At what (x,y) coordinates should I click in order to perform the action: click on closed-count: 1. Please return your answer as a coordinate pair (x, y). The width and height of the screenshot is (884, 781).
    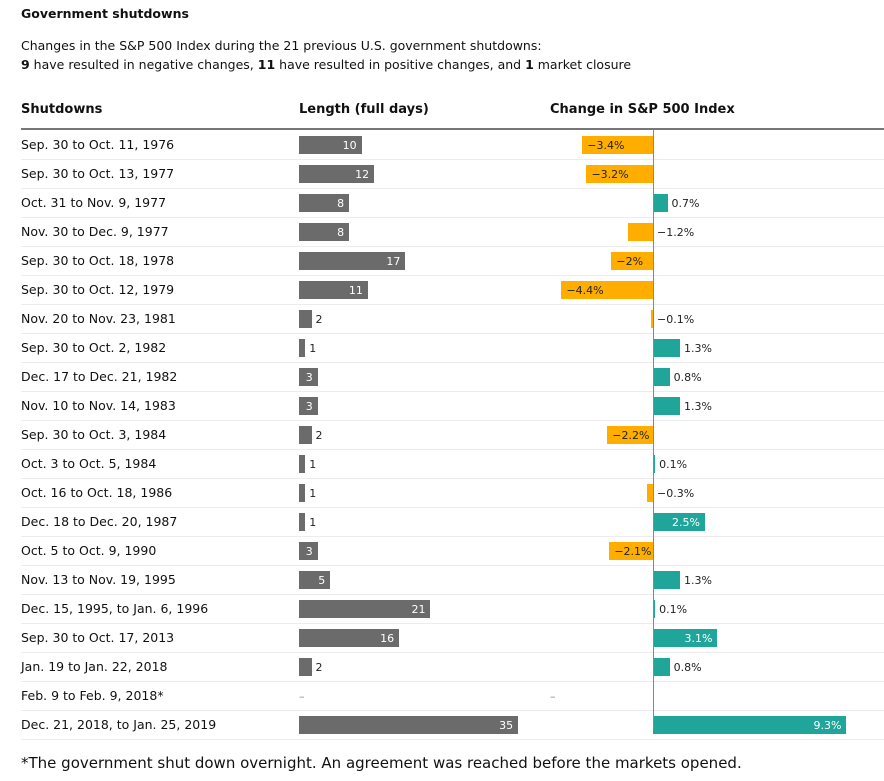
    Looking at the image, I should click on (529, 64).